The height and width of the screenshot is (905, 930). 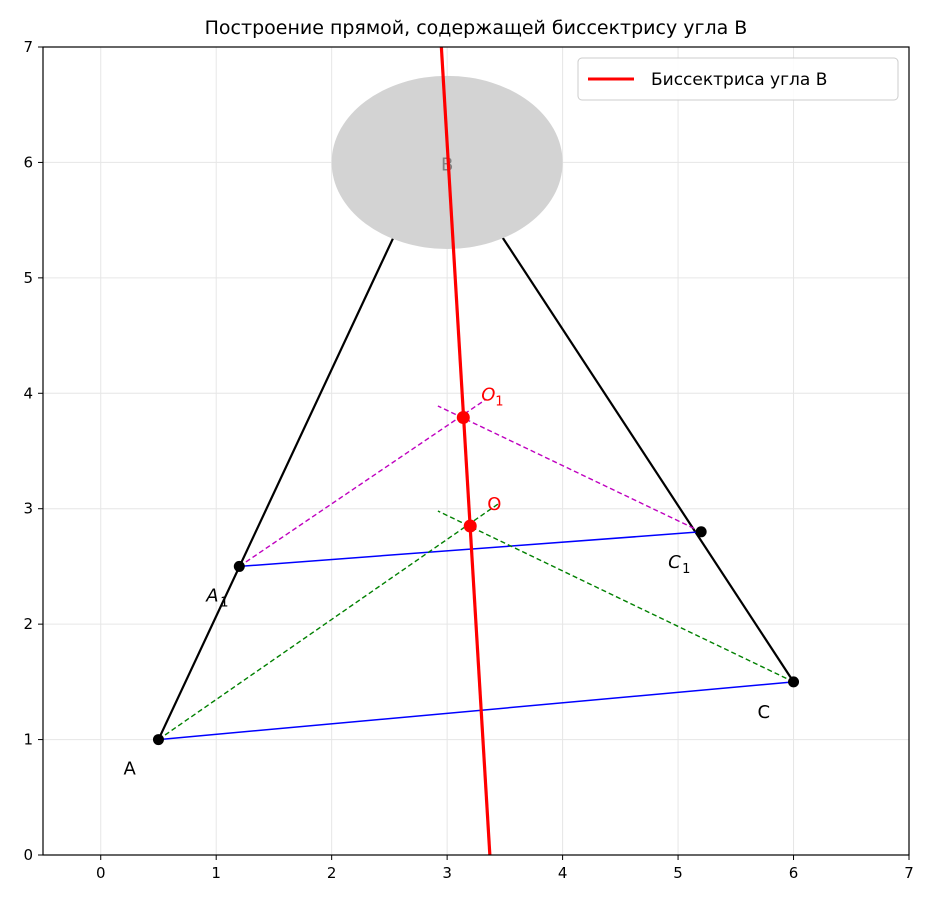 I want to click on x-tick-label: 3, so click(x=447, y=873).